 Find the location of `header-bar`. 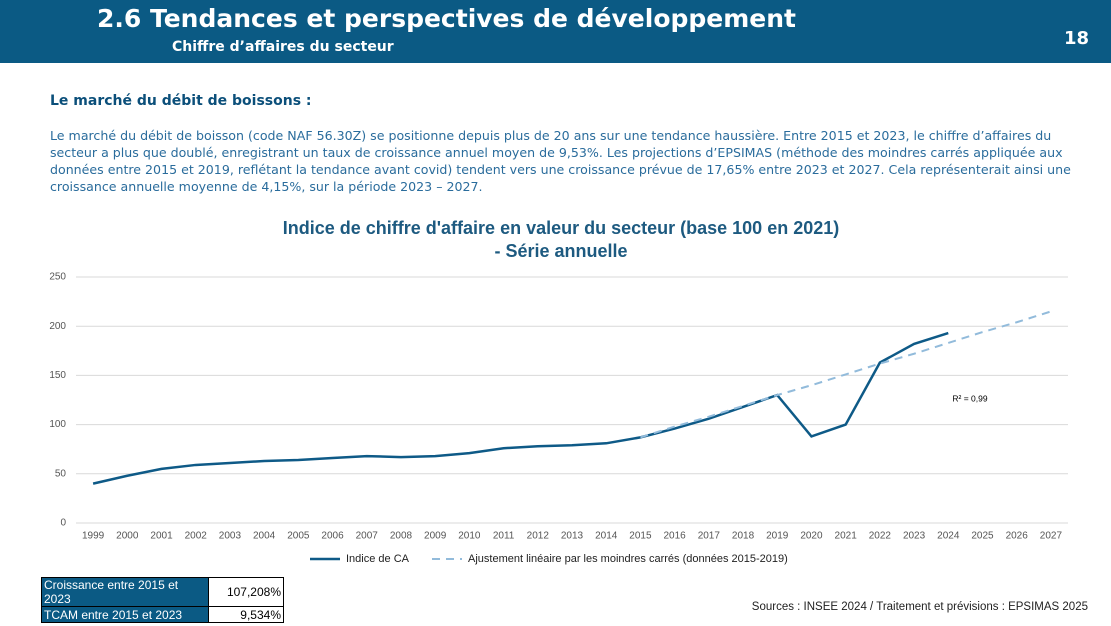

header-bar is located at coordinates (555, 31).